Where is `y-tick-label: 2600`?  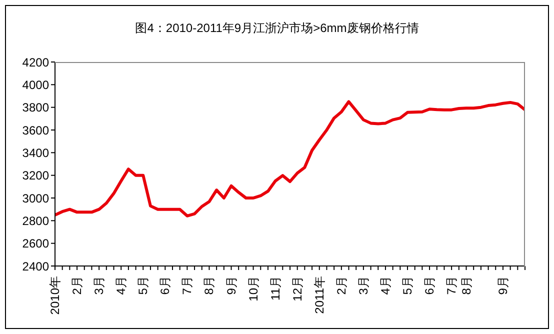 y-tick-label: 2600 is located at coordinates (36, 243).